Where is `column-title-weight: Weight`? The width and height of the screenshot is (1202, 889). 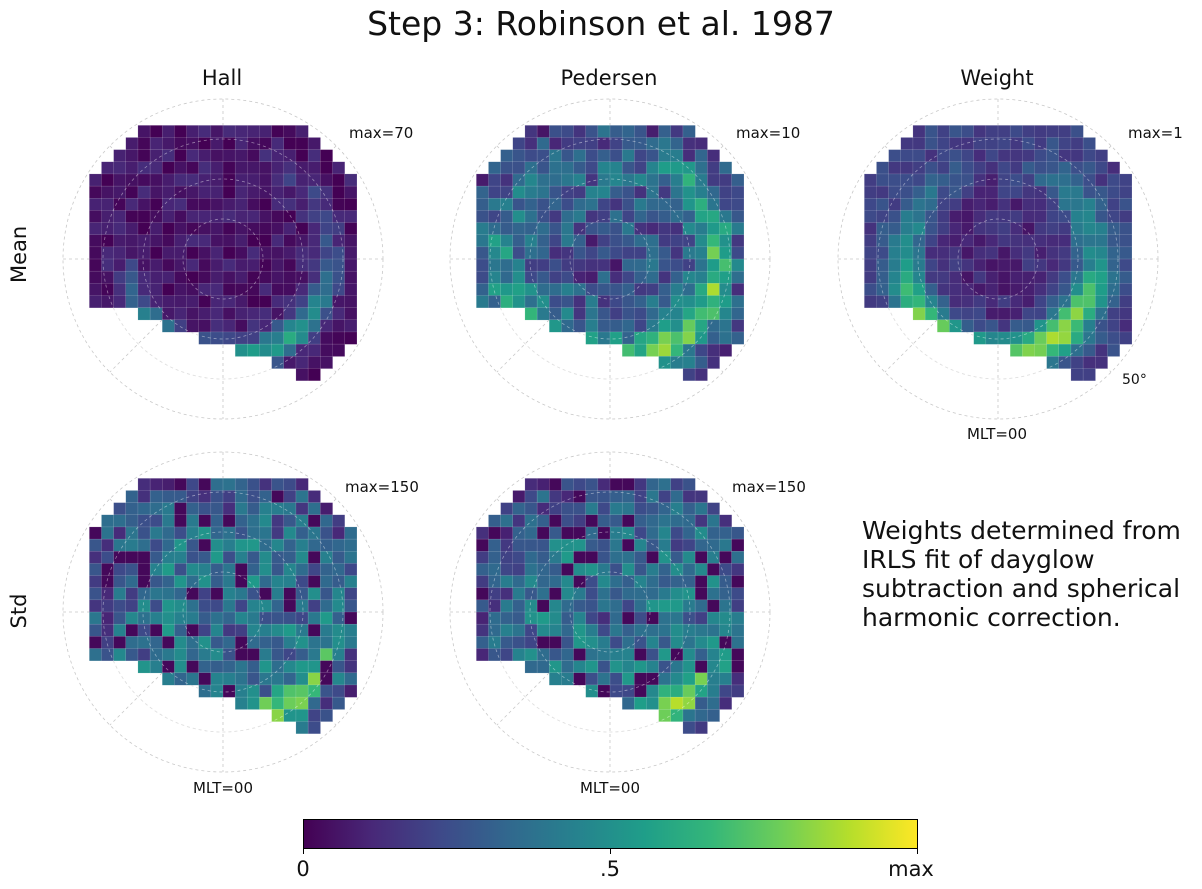 column-title-weight: Weight is located at coordinates (997, 78).